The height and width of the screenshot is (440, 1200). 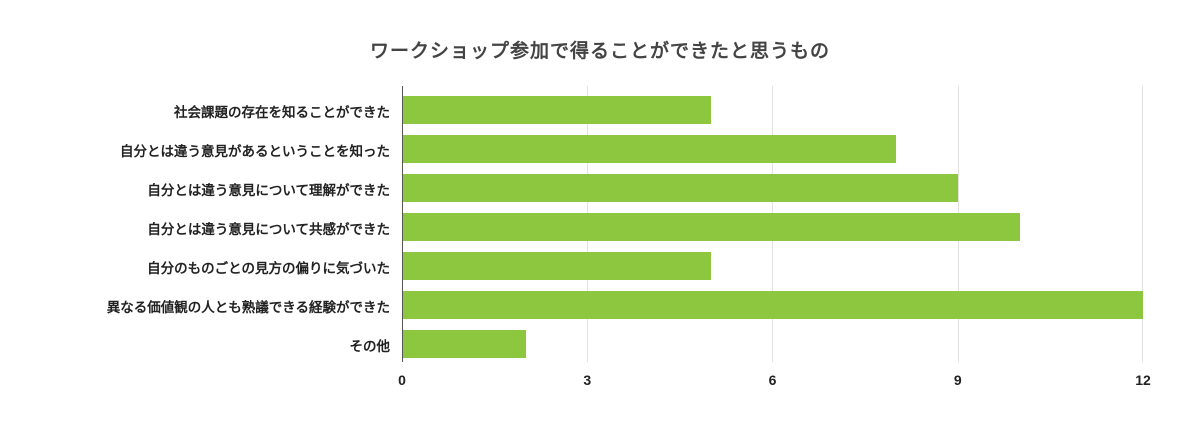 What do you see at coordinates (1143, 380) in the screenshot?
I see `x-tick-label: 12` at bounding box center [1143, 380].